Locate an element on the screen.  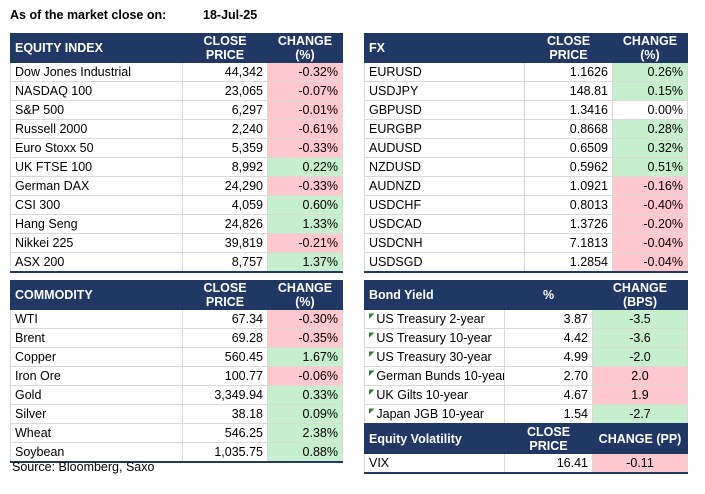
close-price-cell: 7.1813 is located at coordinates (568, 243).